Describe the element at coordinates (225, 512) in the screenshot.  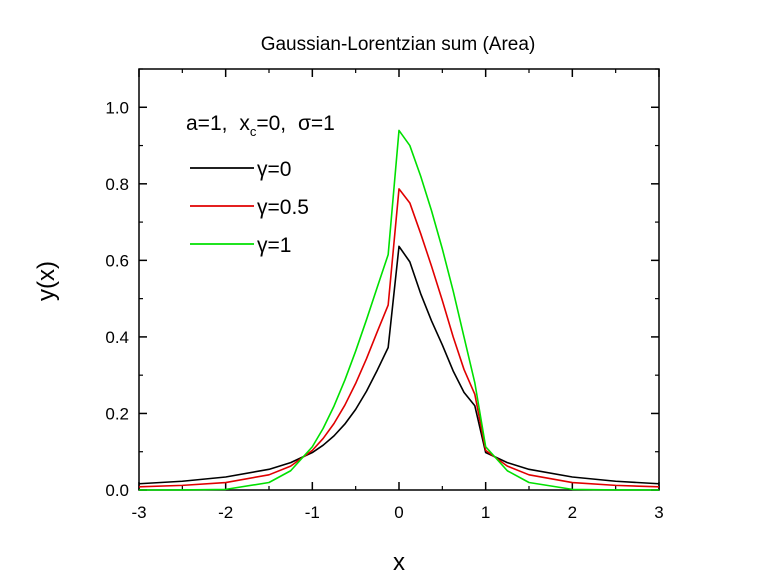
I see `x-tick-label: -2` at that location.